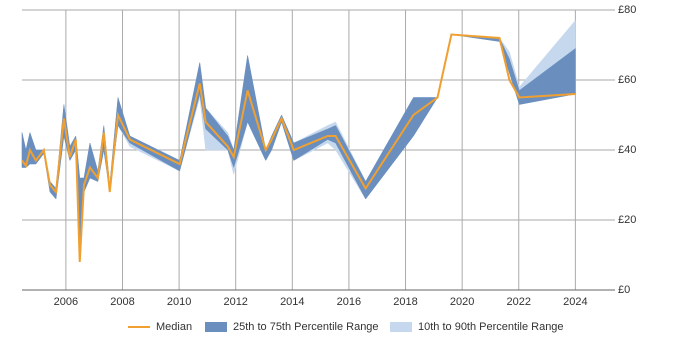 The image size is (700, 355). I want to click on x-tick-label: 2012, so click(235, 302).